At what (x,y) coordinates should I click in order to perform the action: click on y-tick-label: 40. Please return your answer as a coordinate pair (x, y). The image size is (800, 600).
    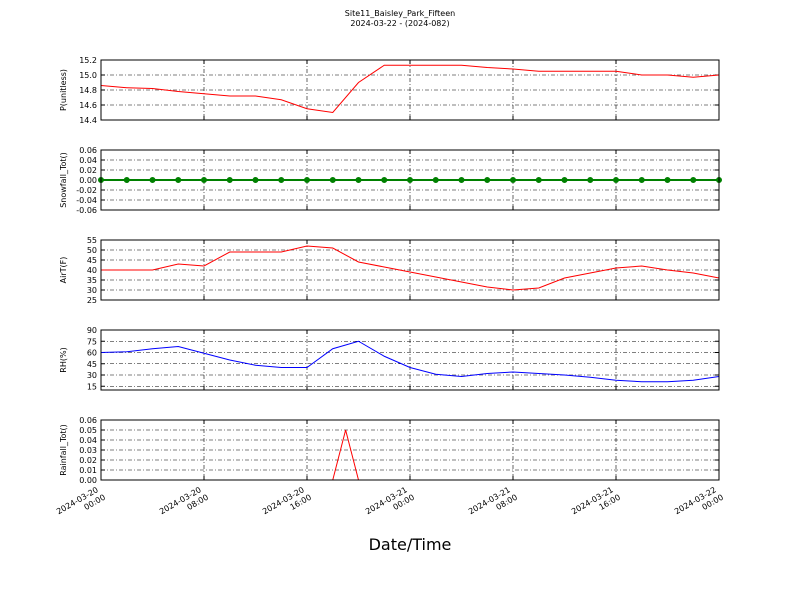
    Looking at the image, I should click on (92, 270).